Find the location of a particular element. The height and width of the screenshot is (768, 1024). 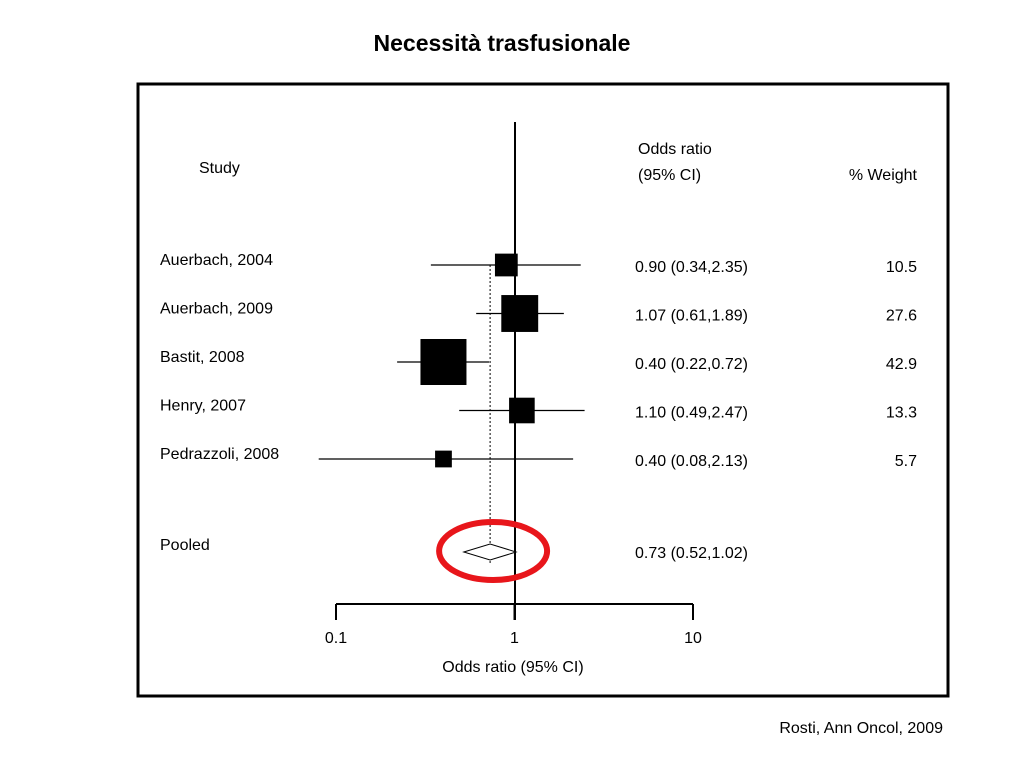

study-name: Henry, 2007 is located at coordinates (203, 406).